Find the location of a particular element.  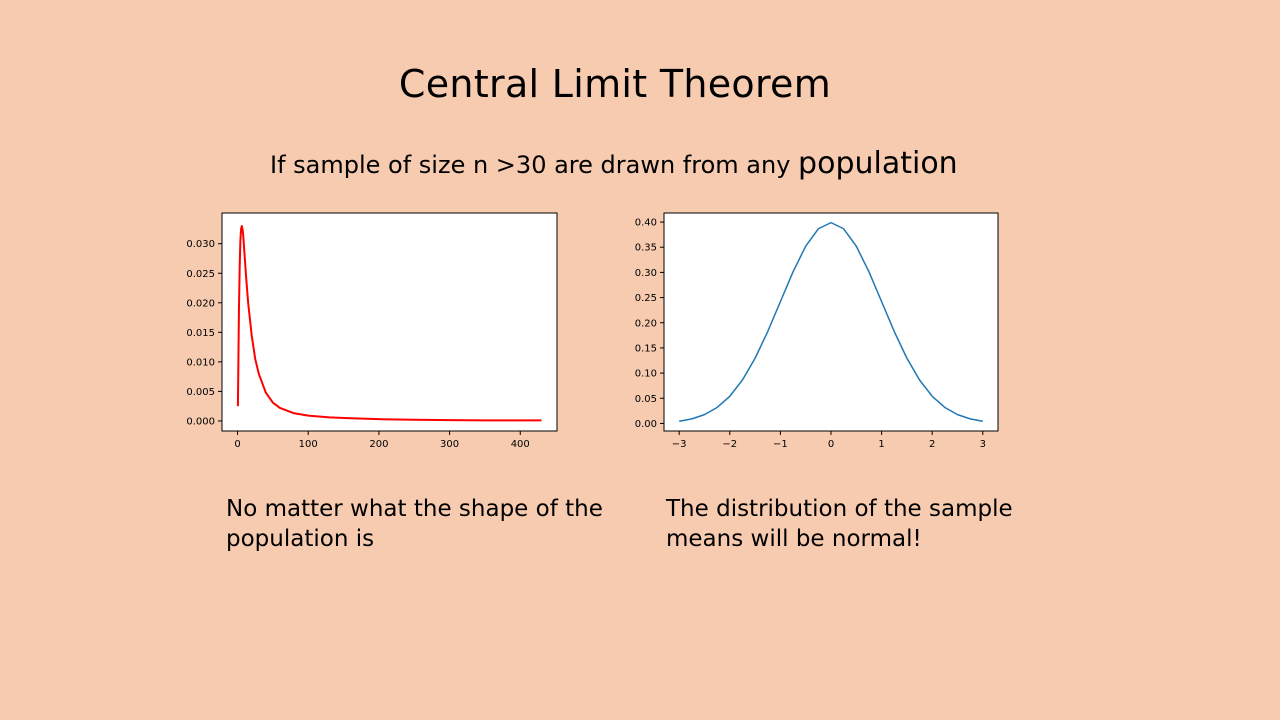

right-y-tick-label: 0.40 is located at coordinates (646, 223).